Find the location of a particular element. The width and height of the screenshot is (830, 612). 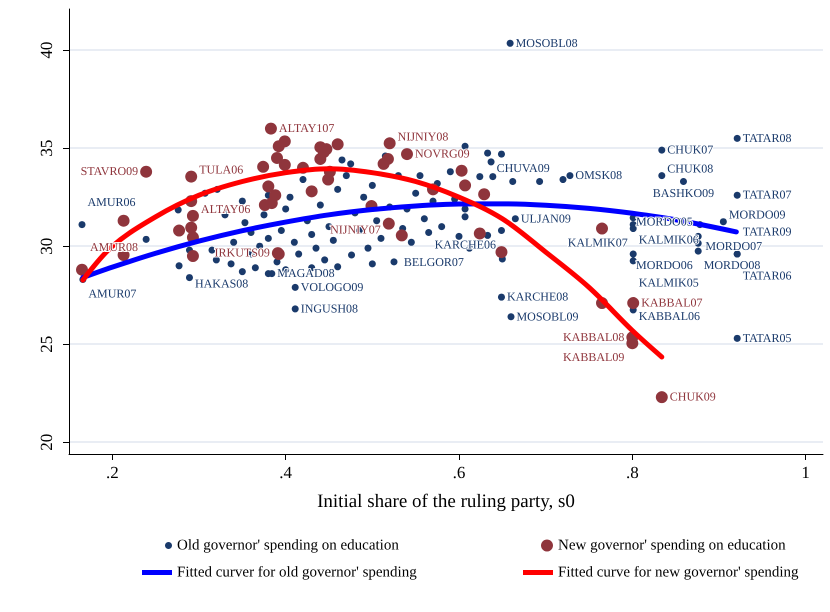

data-label: BASHKO09 is located at coordinates (683, 193).